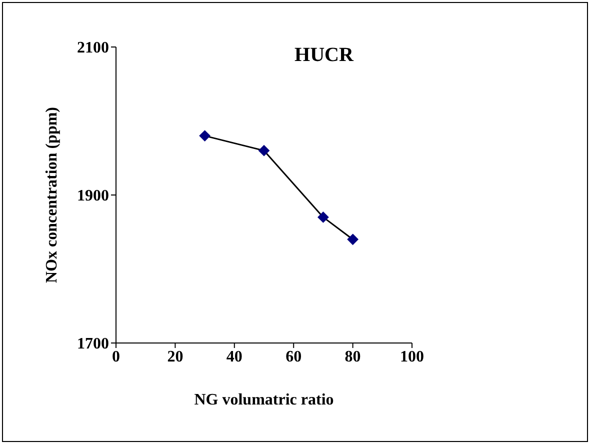 The height and width of the screenshot is (446, 590). I want to click on x-axis-title: NG volumatric ratio, so click(264, 399).